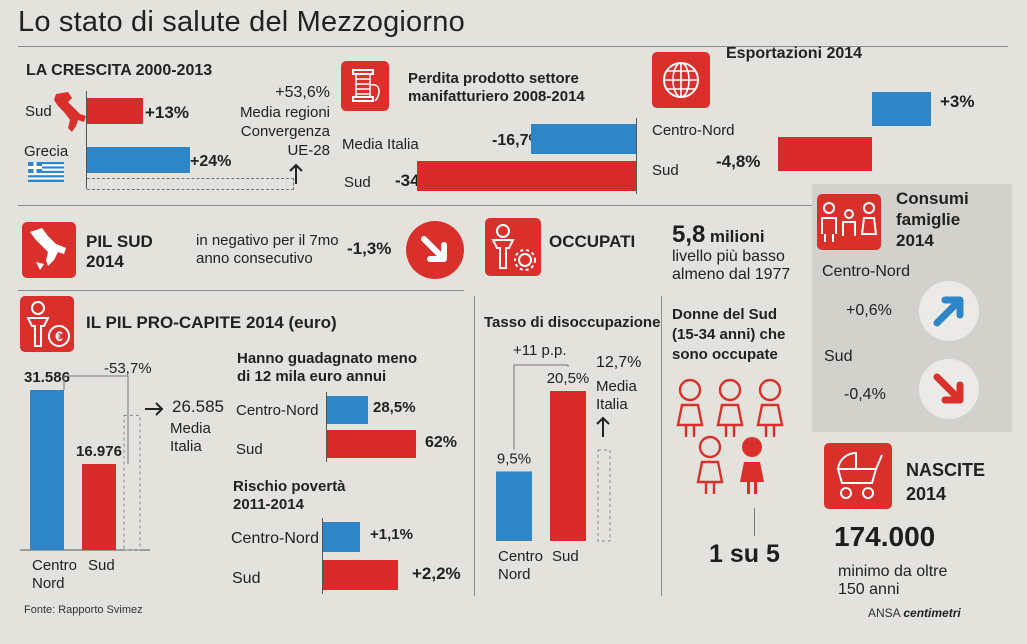  Describe the element at coordinates (241, 22) in the screenshot. I see `page-title: Lo stato di salute del Mezzogiorno` at that location.